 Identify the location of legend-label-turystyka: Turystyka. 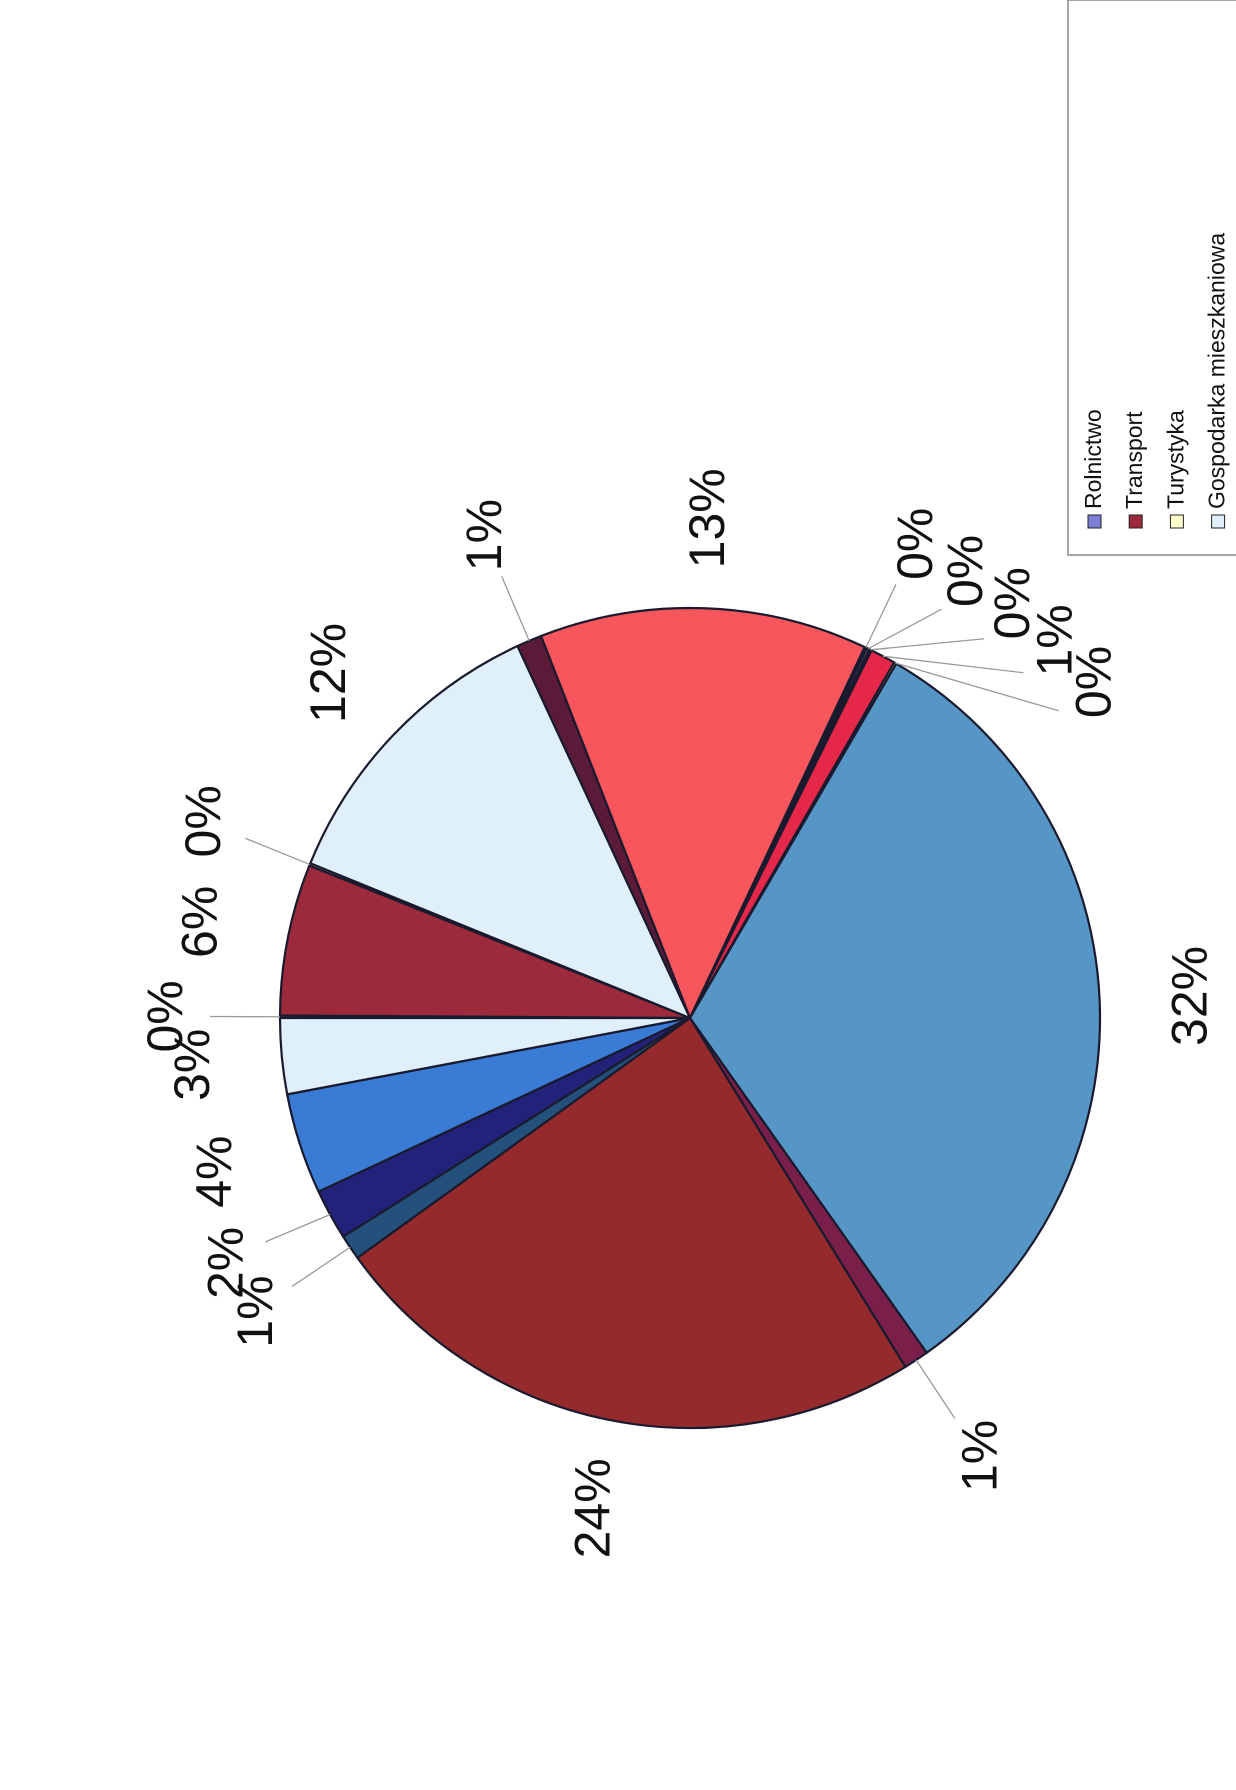
(1175, 459).